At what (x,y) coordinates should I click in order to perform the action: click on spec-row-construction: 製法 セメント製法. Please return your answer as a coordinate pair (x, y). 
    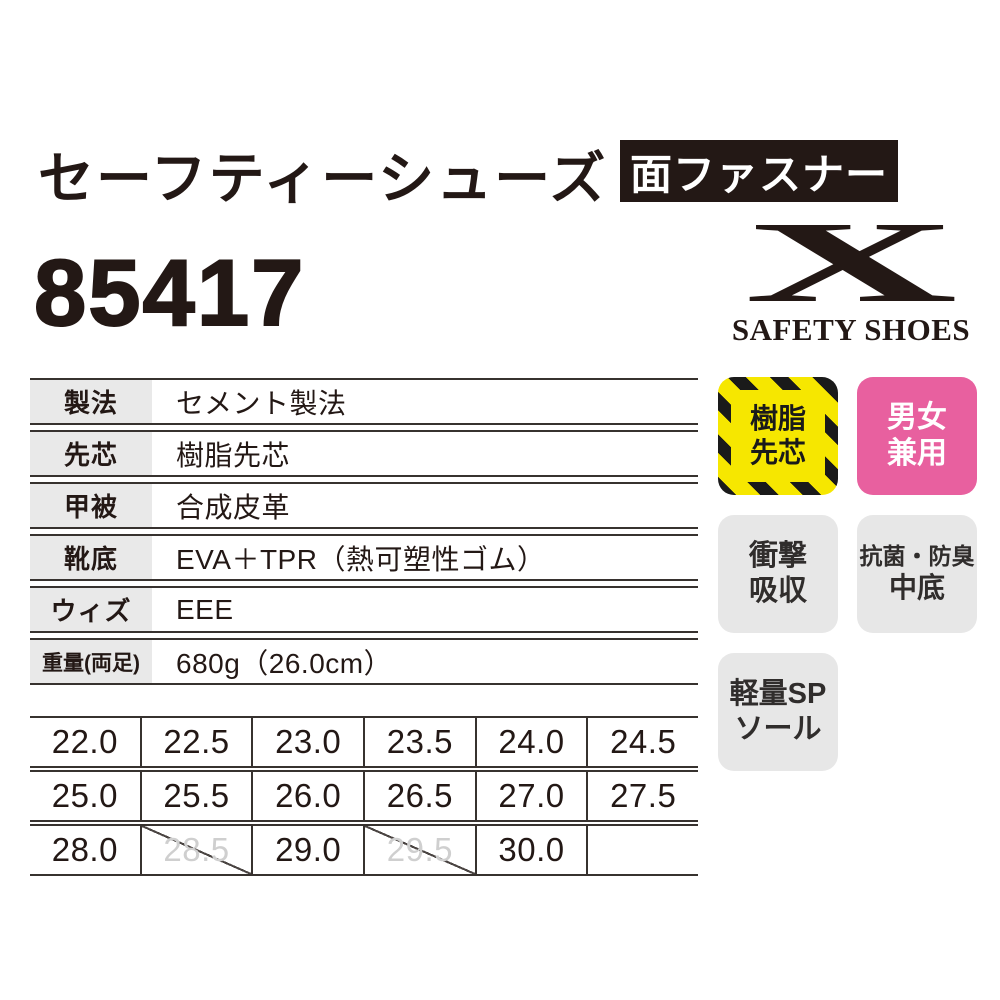
    Looking at the image, I should click on (364, 401).